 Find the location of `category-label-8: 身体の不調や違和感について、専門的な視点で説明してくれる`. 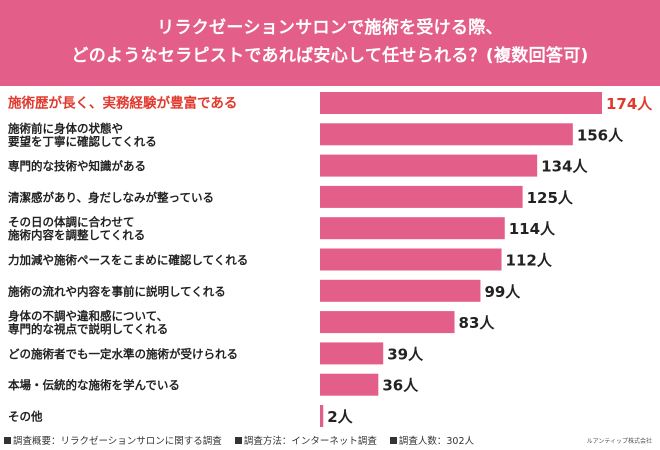

category-label-8: 身体の不調や違和感について、専門的な視点で説明してくれる is located at coordinates (88, 322).